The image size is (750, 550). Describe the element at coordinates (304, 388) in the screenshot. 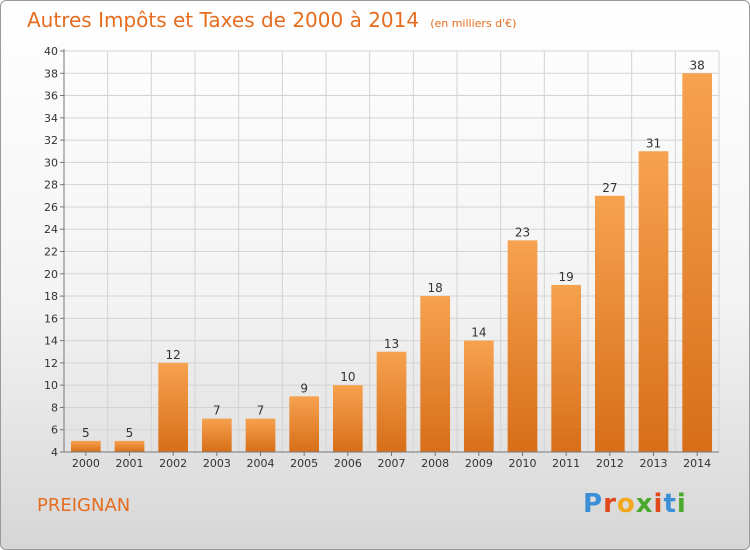

I see `data-label: 9` at that location.